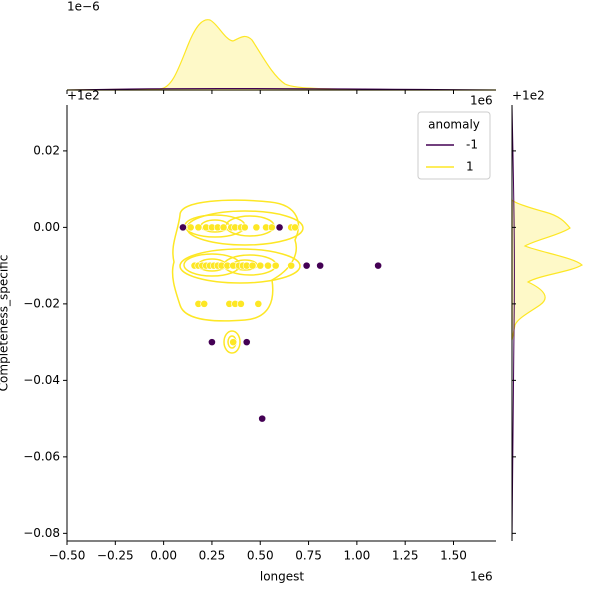 The width and height of the screenshot is (600, 600). Describe the element at coordinates (528, 96) in the screenshot. I see `right-marginal-offset: +1e2` at that location.